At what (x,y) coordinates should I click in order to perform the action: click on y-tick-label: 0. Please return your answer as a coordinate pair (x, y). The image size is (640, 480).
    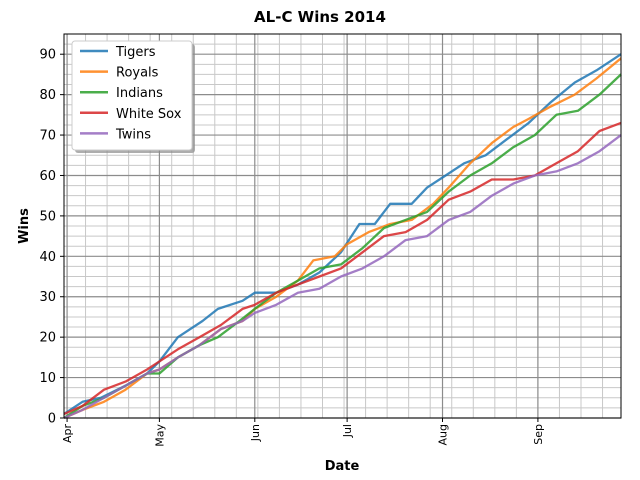
    Looking at the image, I should click on (52, 419).